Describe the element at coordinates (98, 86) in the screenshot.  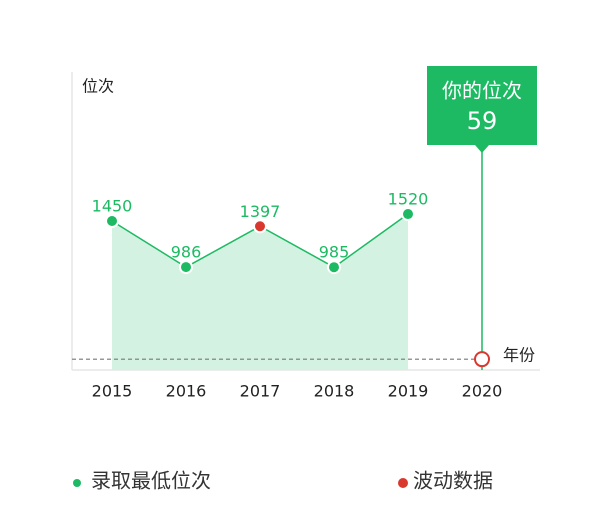
I see `y-axis-label: 位次` at that location.